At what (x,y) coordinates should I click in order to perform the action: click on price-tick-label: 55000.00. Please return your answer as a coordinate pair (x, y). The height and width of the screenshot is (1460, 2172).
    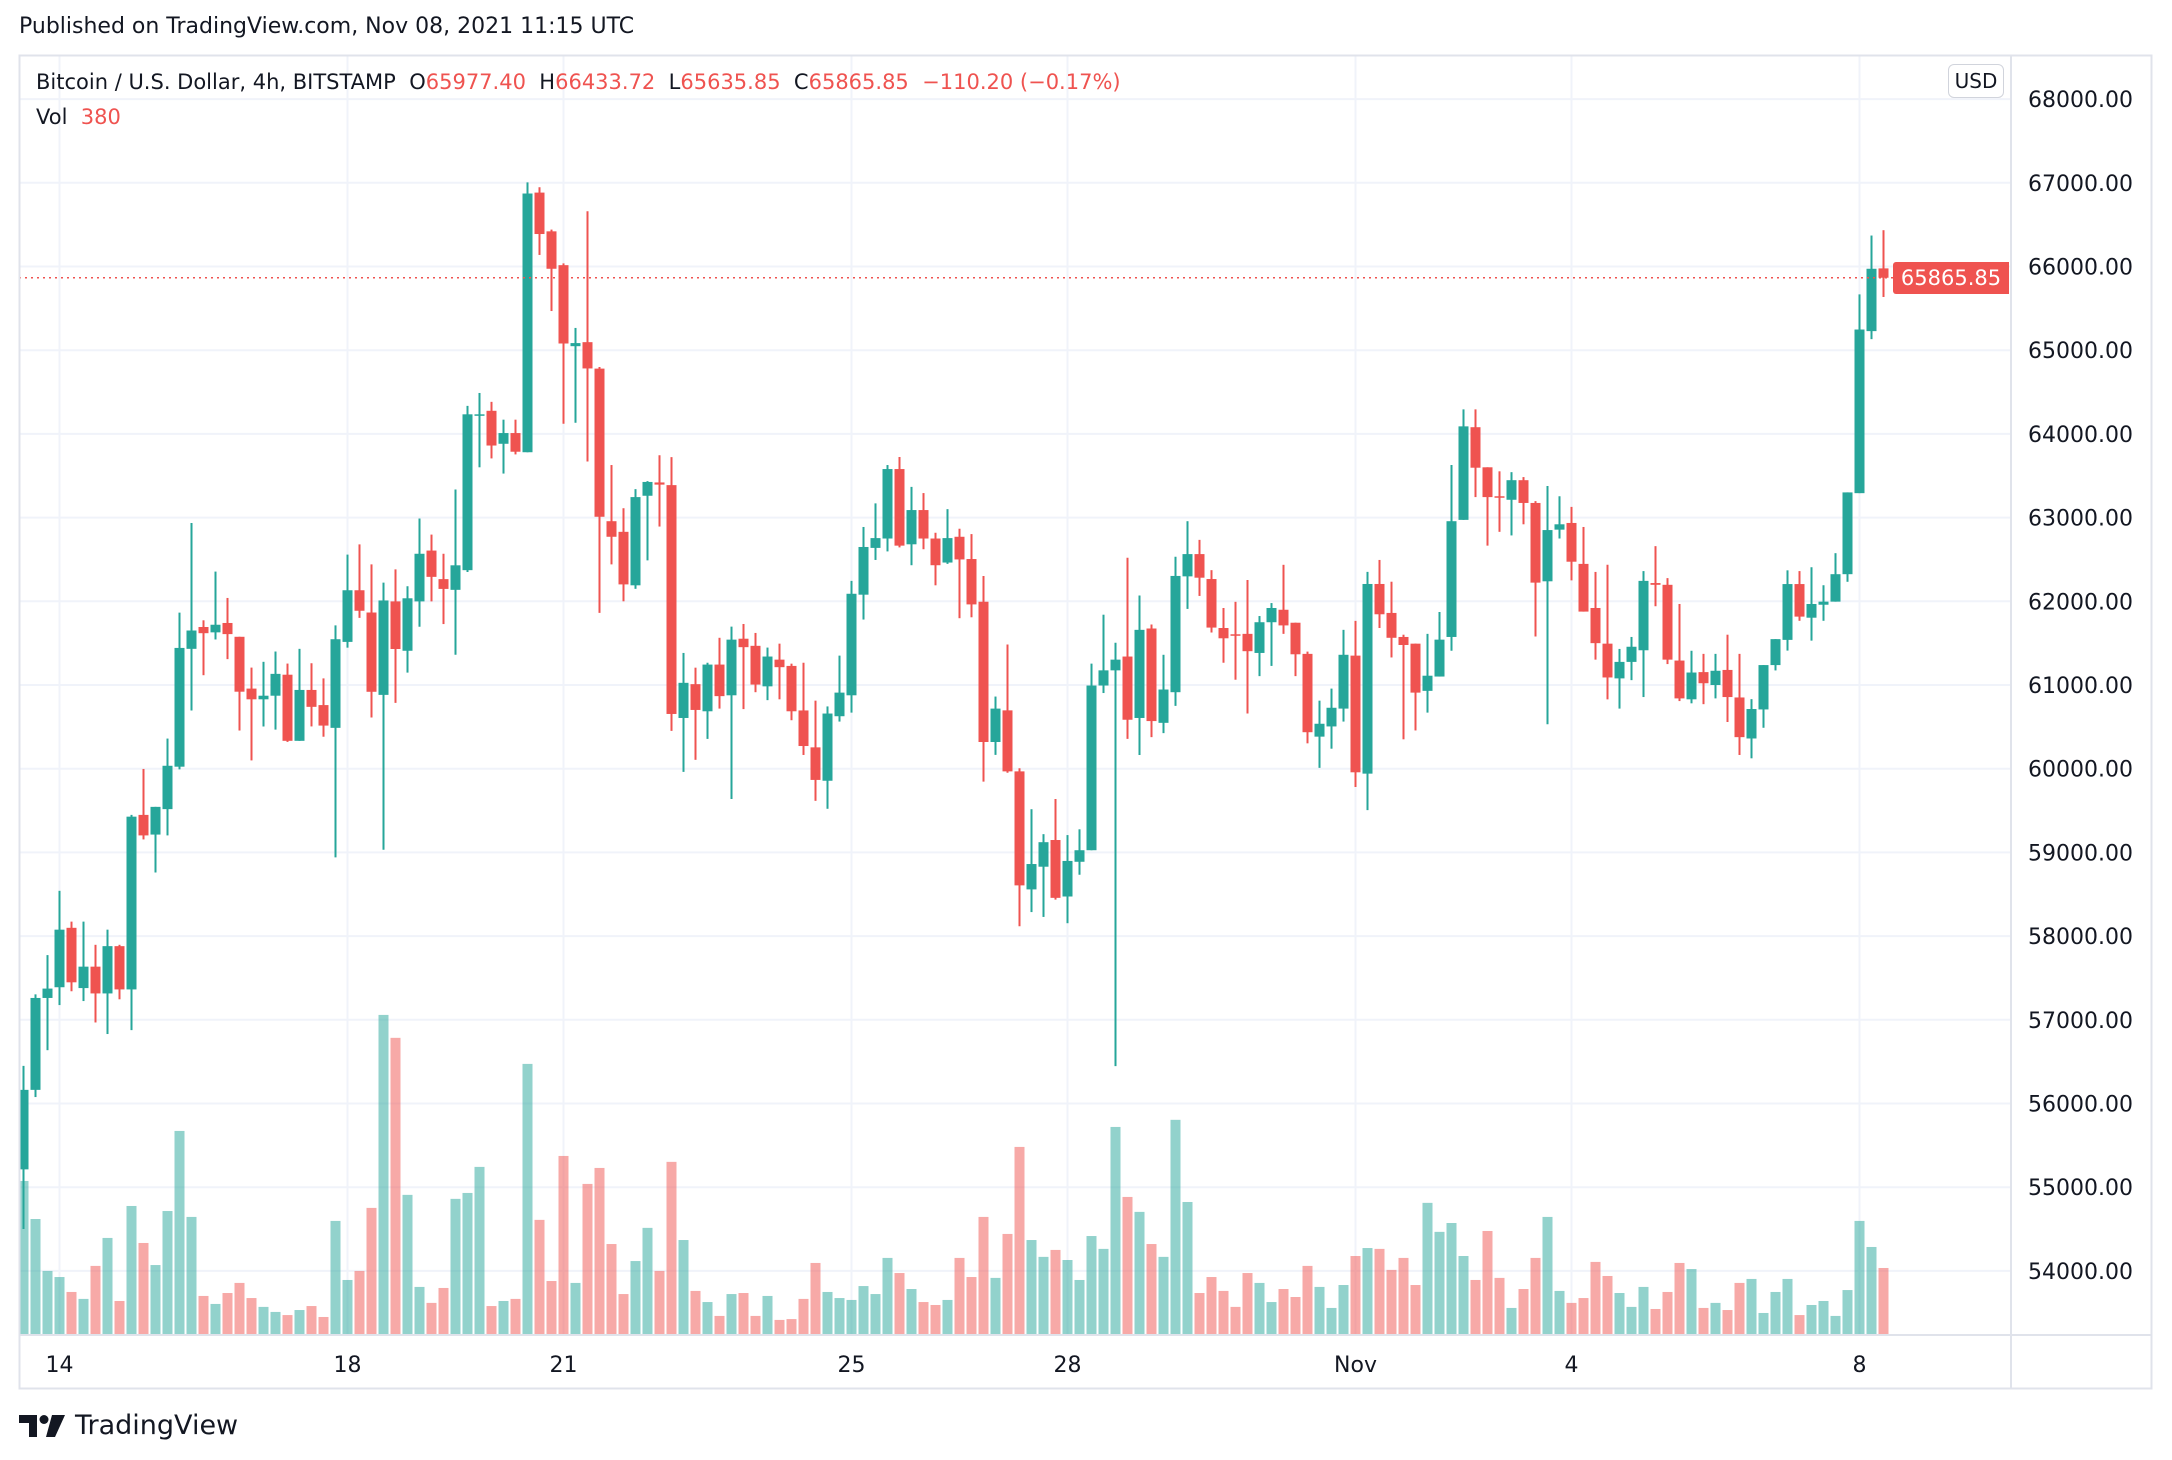
    Looking at the image, I should click on (2080, 1188).